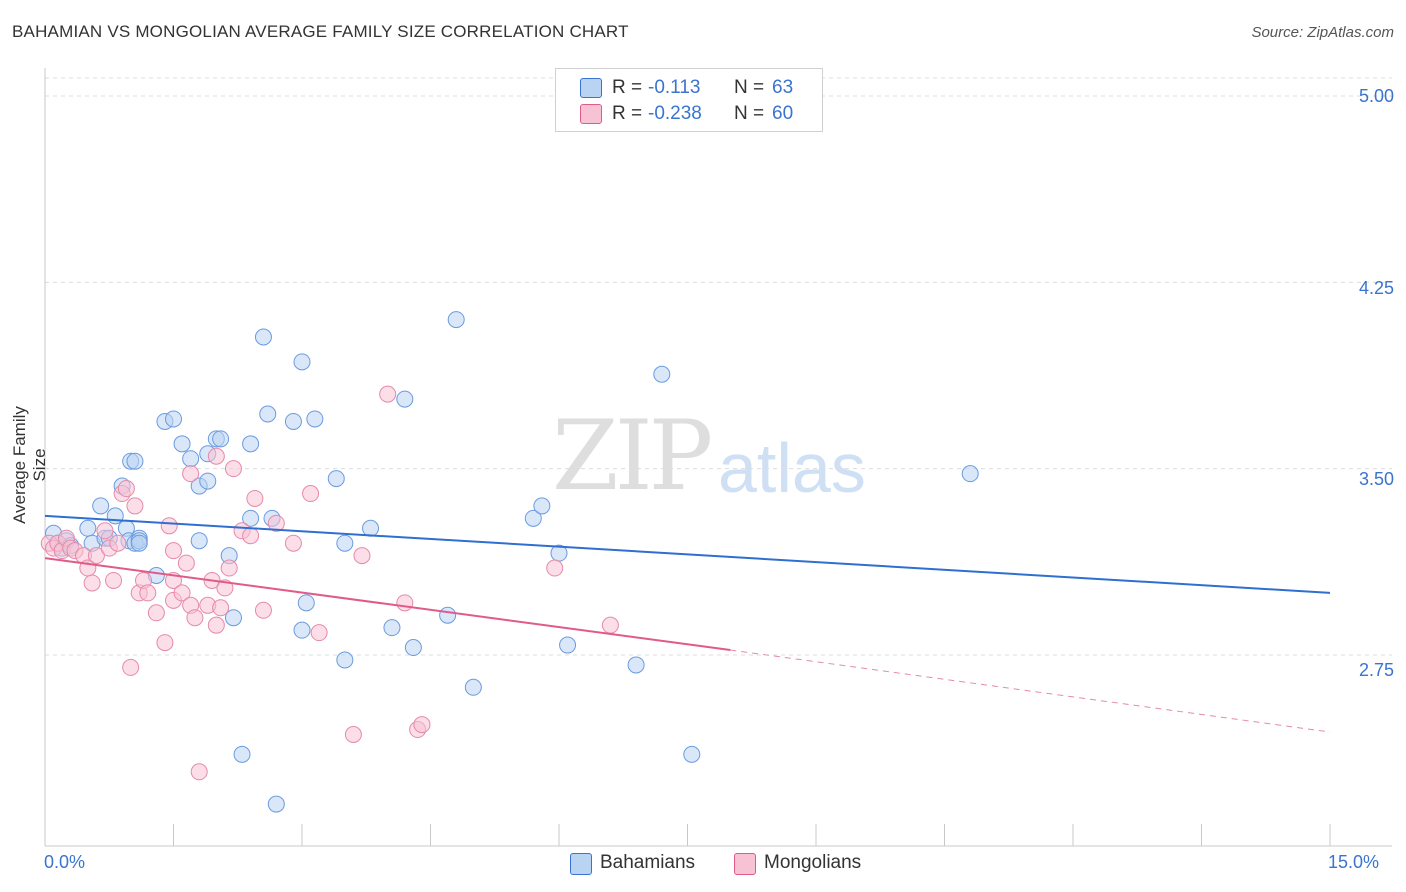 The height and width of the screenshot is (892, 1406). What do you see at coordinates (387, 604) in the screenshot?
I see `mongolians-trend-line` at bounding box center [387, 604].